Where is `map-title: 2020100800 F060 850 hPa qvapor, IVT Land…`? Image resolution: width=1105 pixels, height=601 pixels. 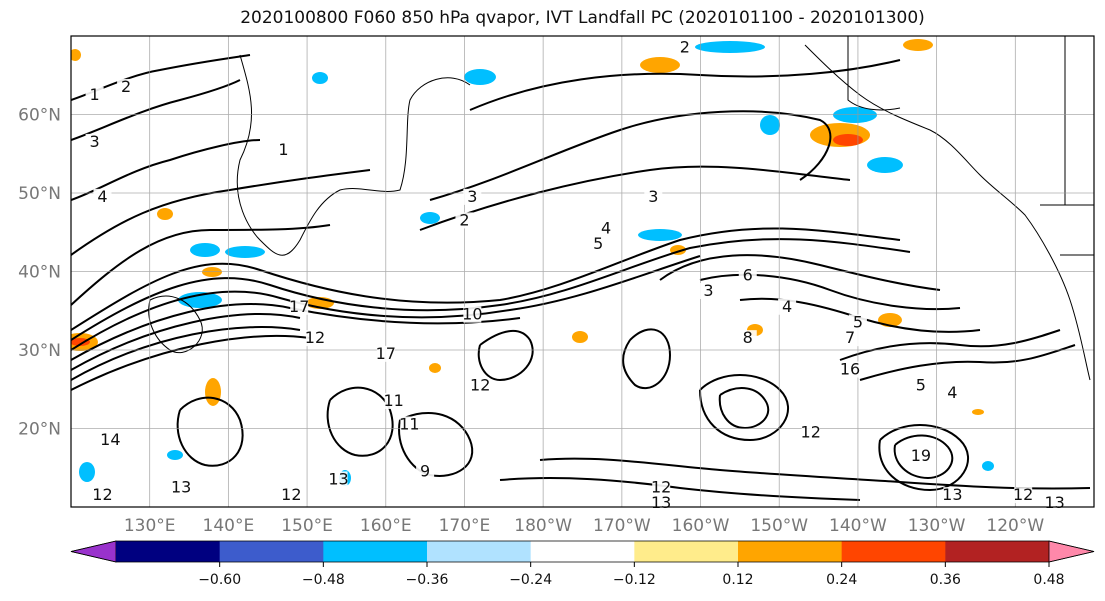 map-title: 2020100800 F060 850 hPa qvapor, IVT Land… is located at coordinates (582, 18).